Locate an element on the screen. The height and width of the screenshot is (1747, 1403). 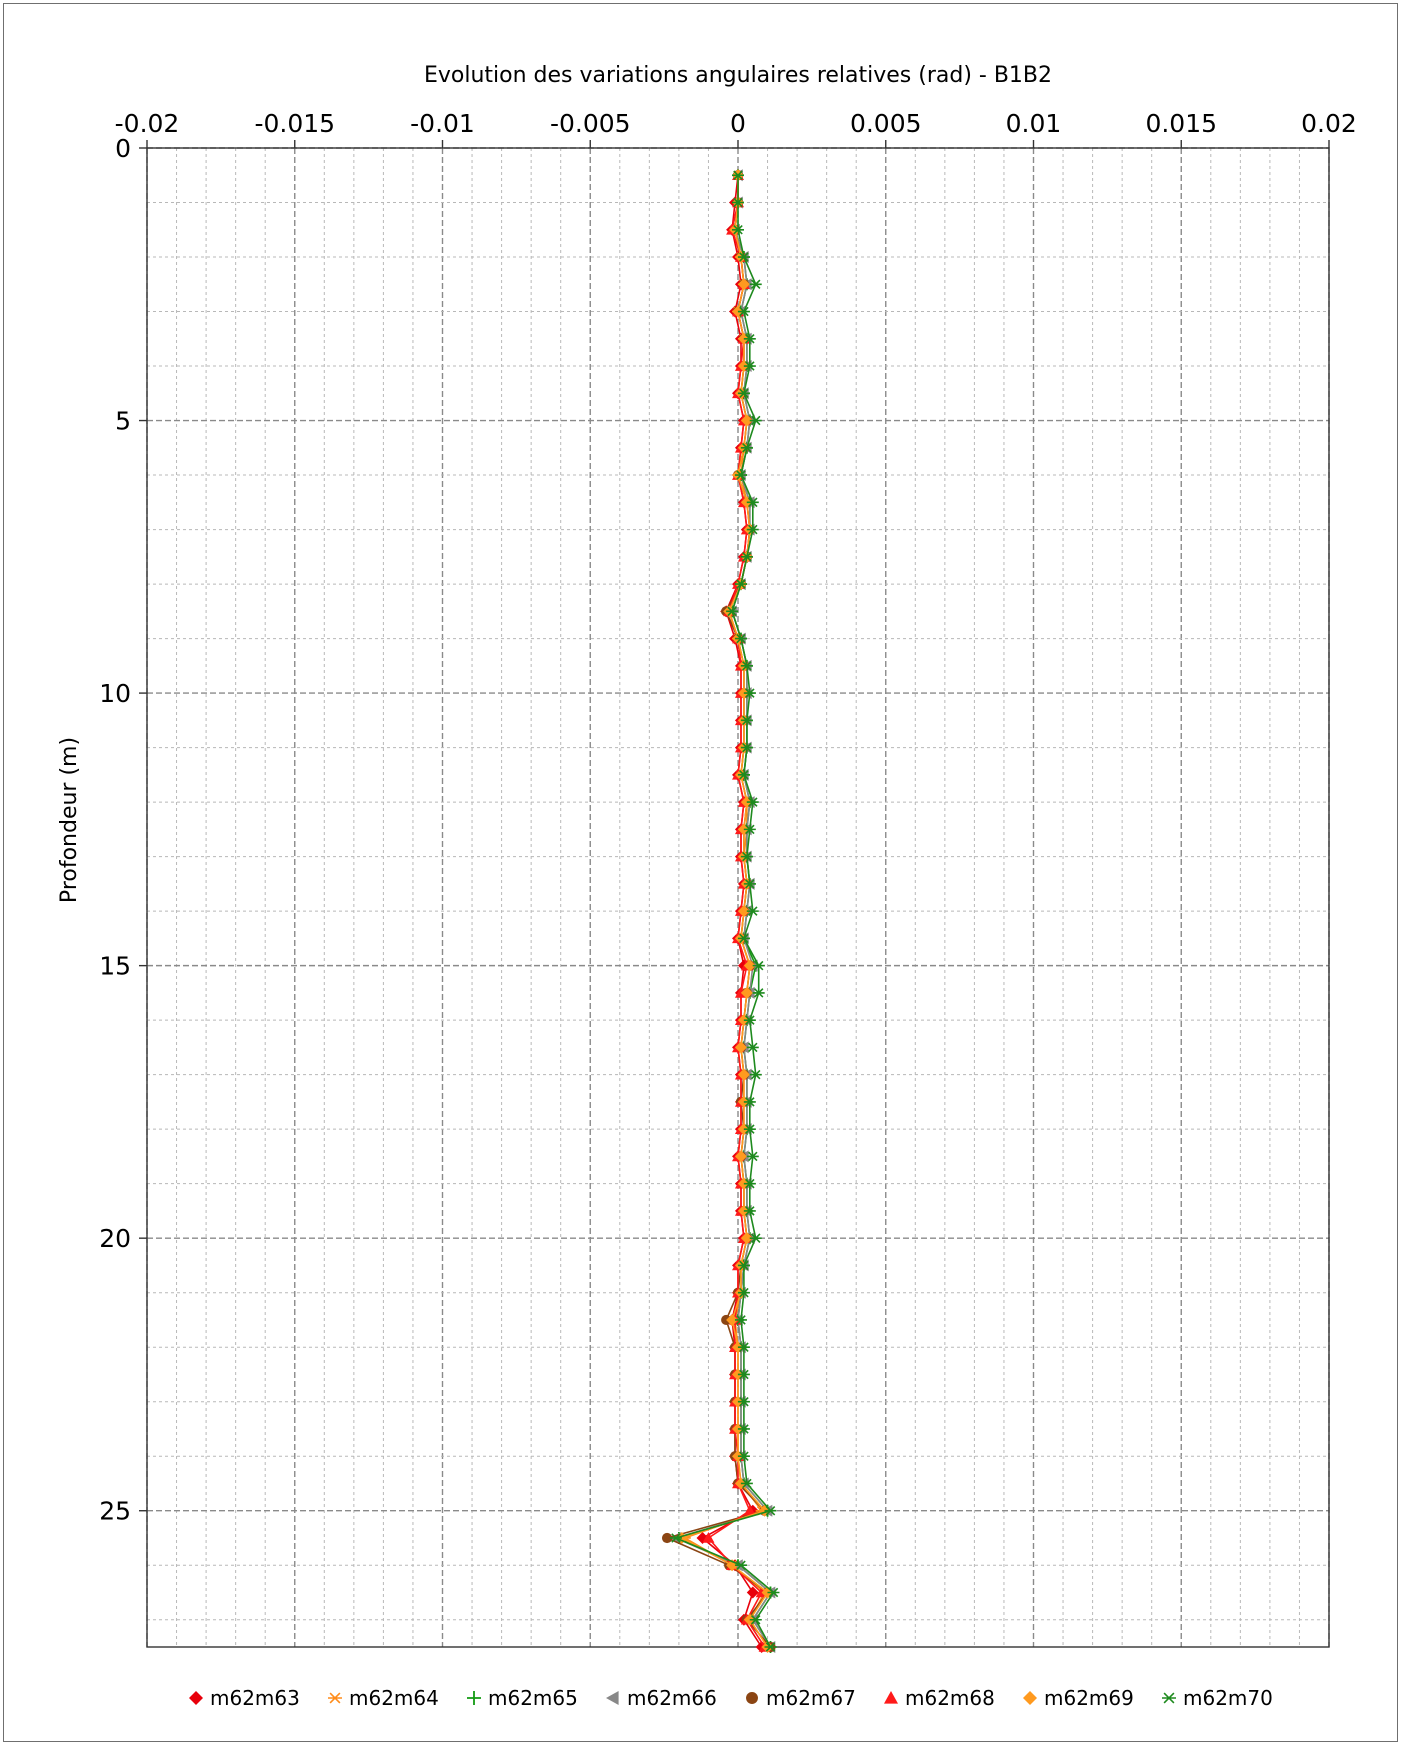
legend-entry-m62m63: m62m63 is located at coordinates (244, 1698).